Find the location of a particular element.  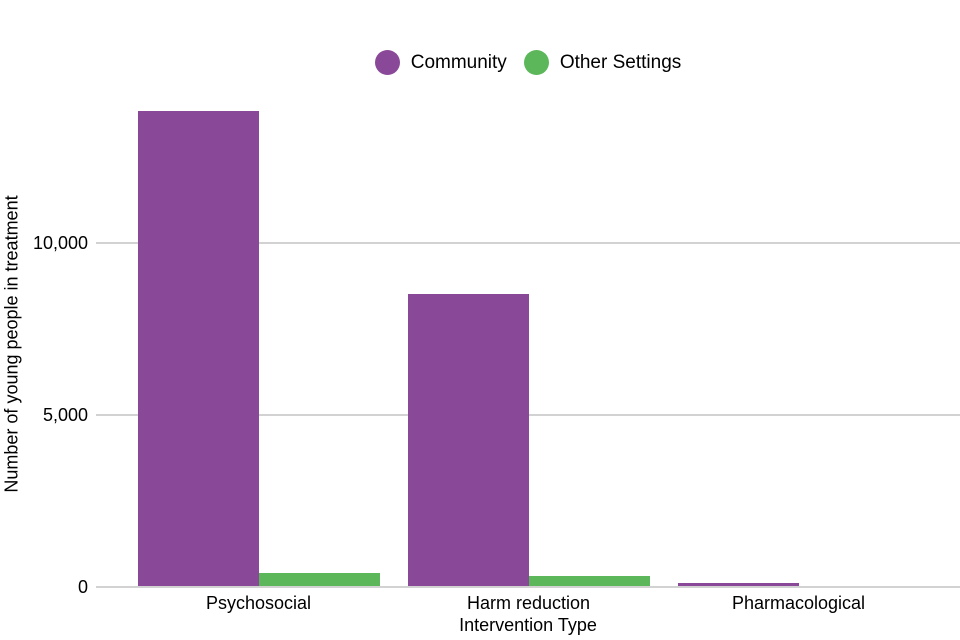

other-settings-swatch-icon is located at coordinates (536, 62).